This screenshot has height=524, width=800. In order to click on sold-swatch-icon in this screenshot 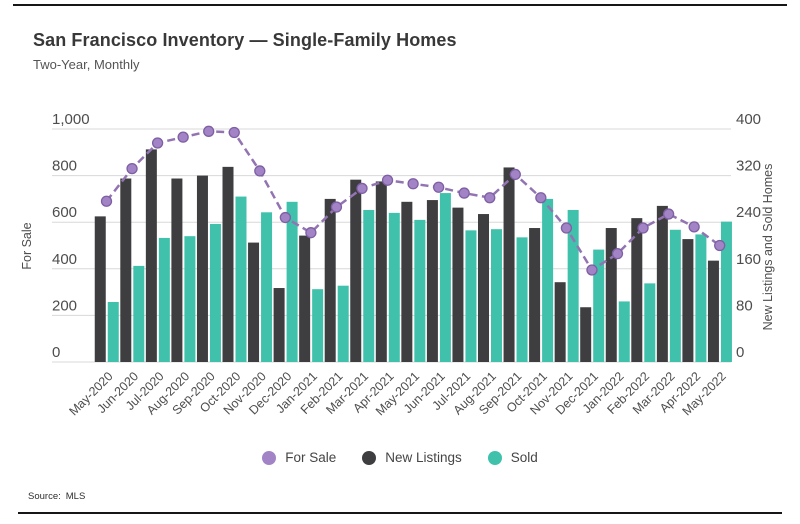, I will do `click(494, 457)`.